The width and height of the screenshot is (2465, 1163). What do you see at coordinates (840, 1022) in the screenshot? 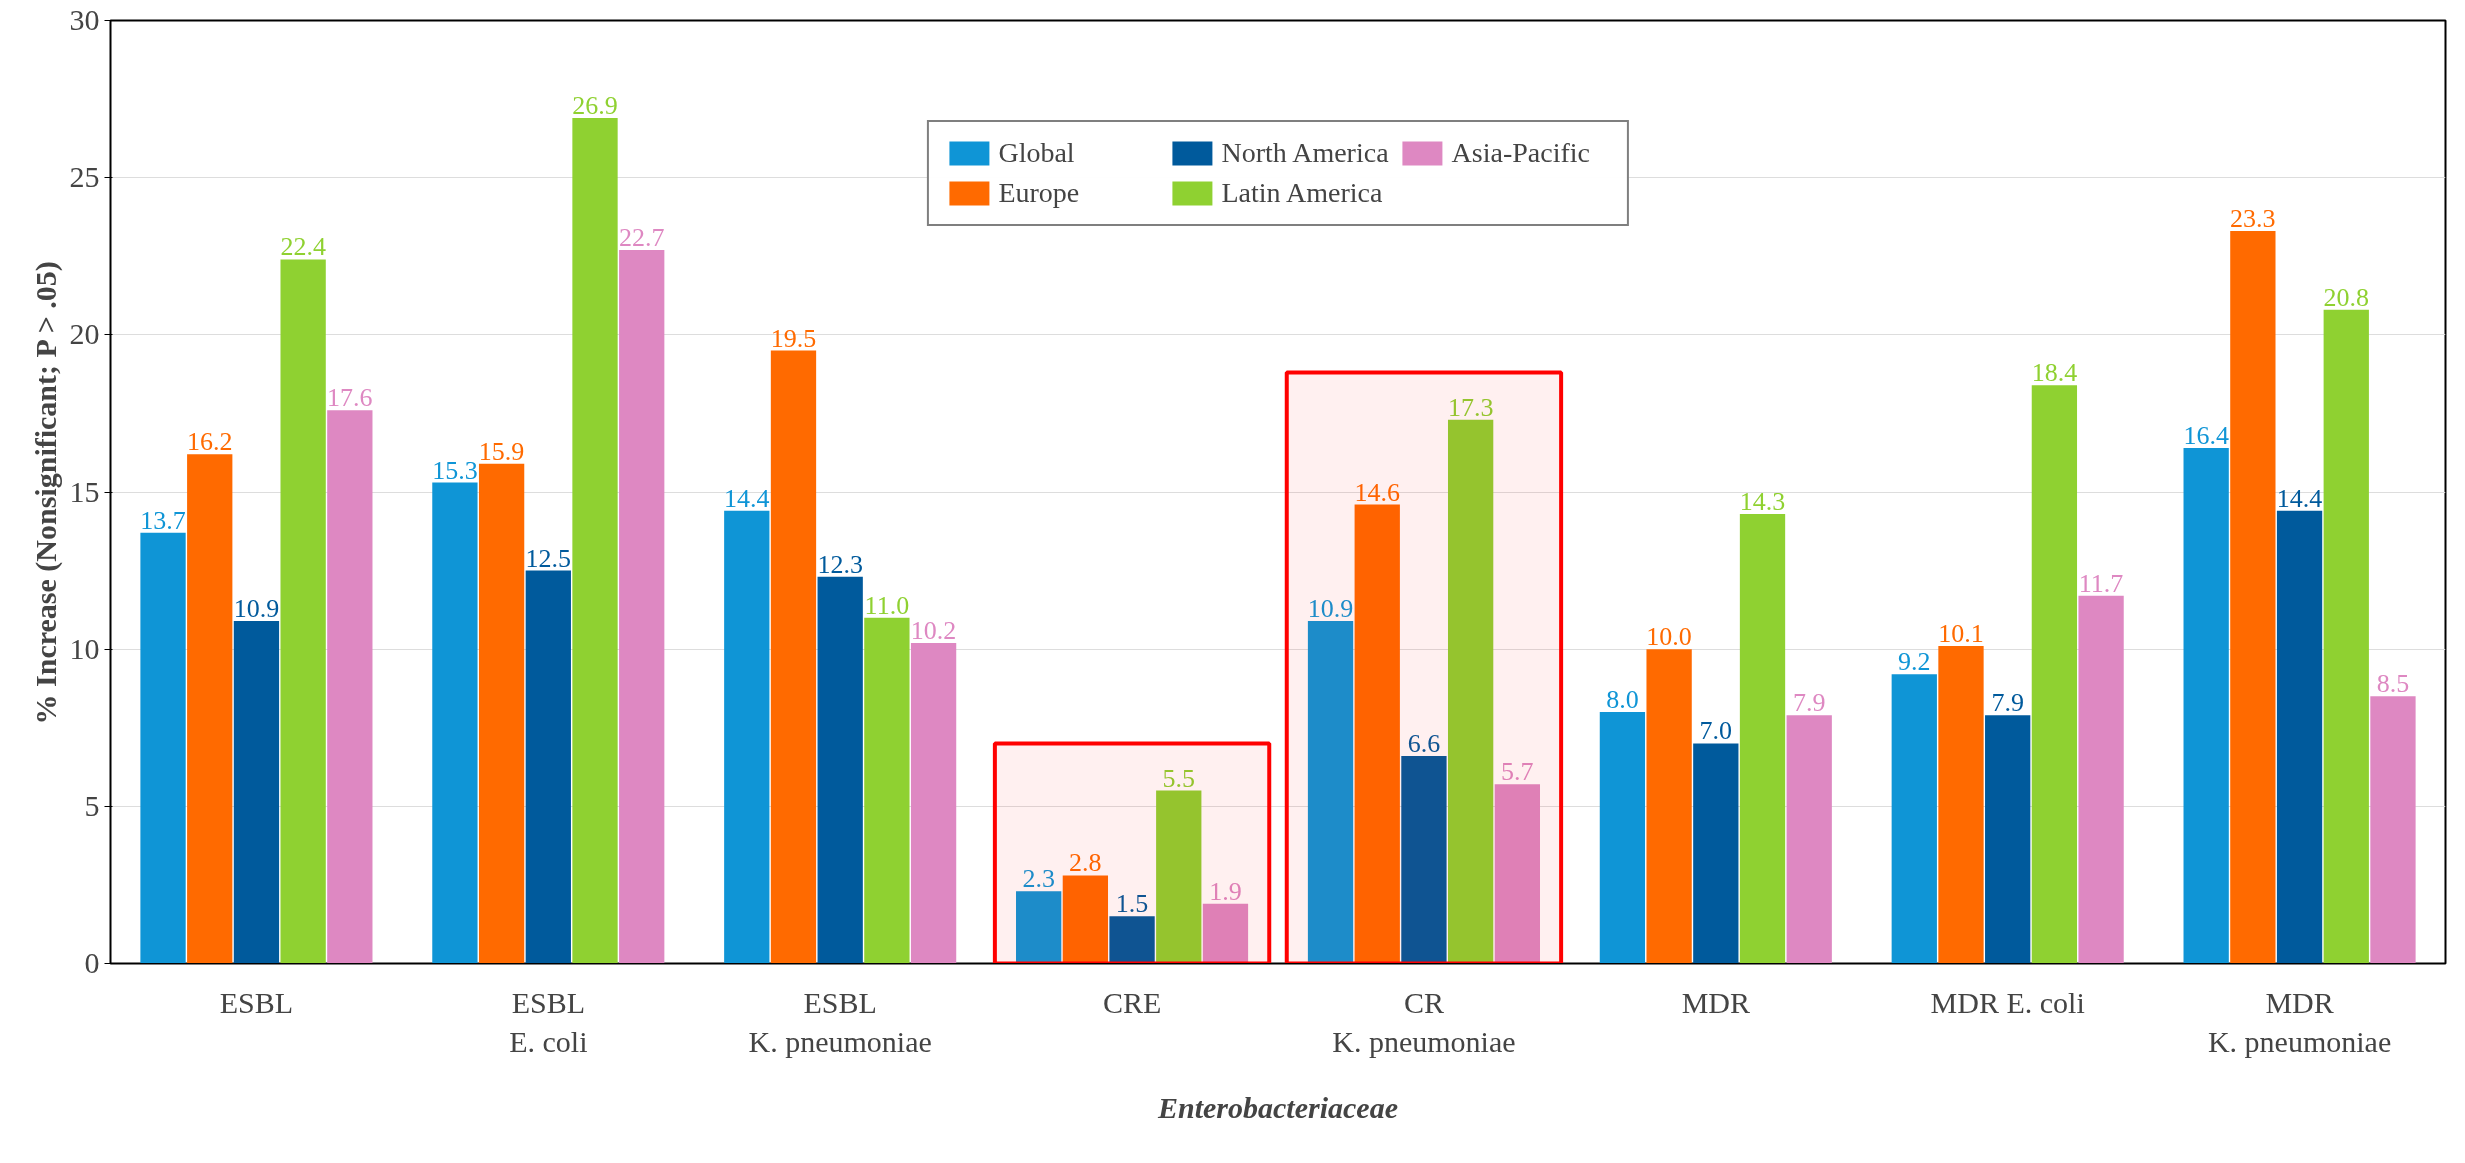
I see `x-tick-label: ESBL K. pneumoniae` at bounding box center [840, 1022].